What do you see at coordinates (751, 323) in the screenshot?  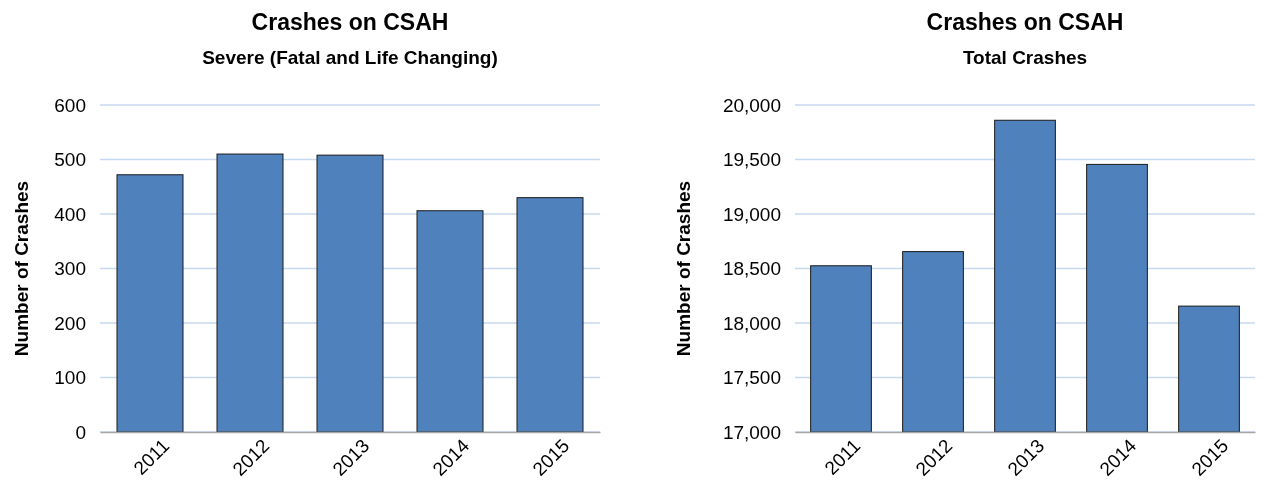 I see `y-tick-label: 18,000` at bounding box center [751, 323].